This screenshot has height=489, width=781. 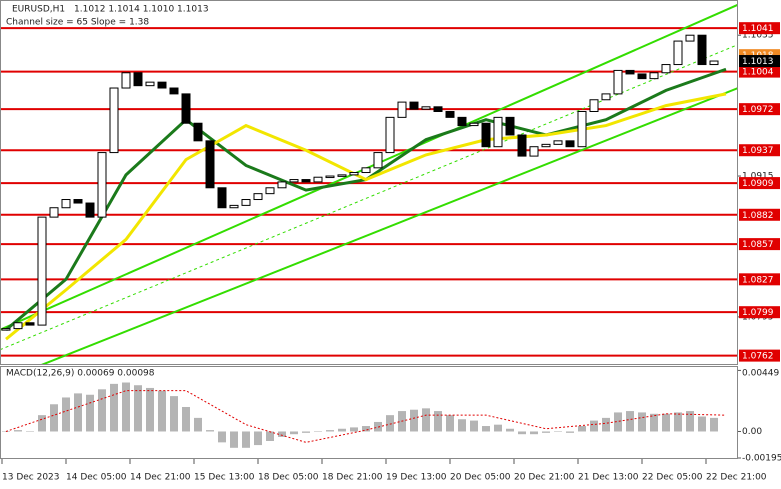 I want to click on level-label: 1.0827, so click(x=758, y=280).